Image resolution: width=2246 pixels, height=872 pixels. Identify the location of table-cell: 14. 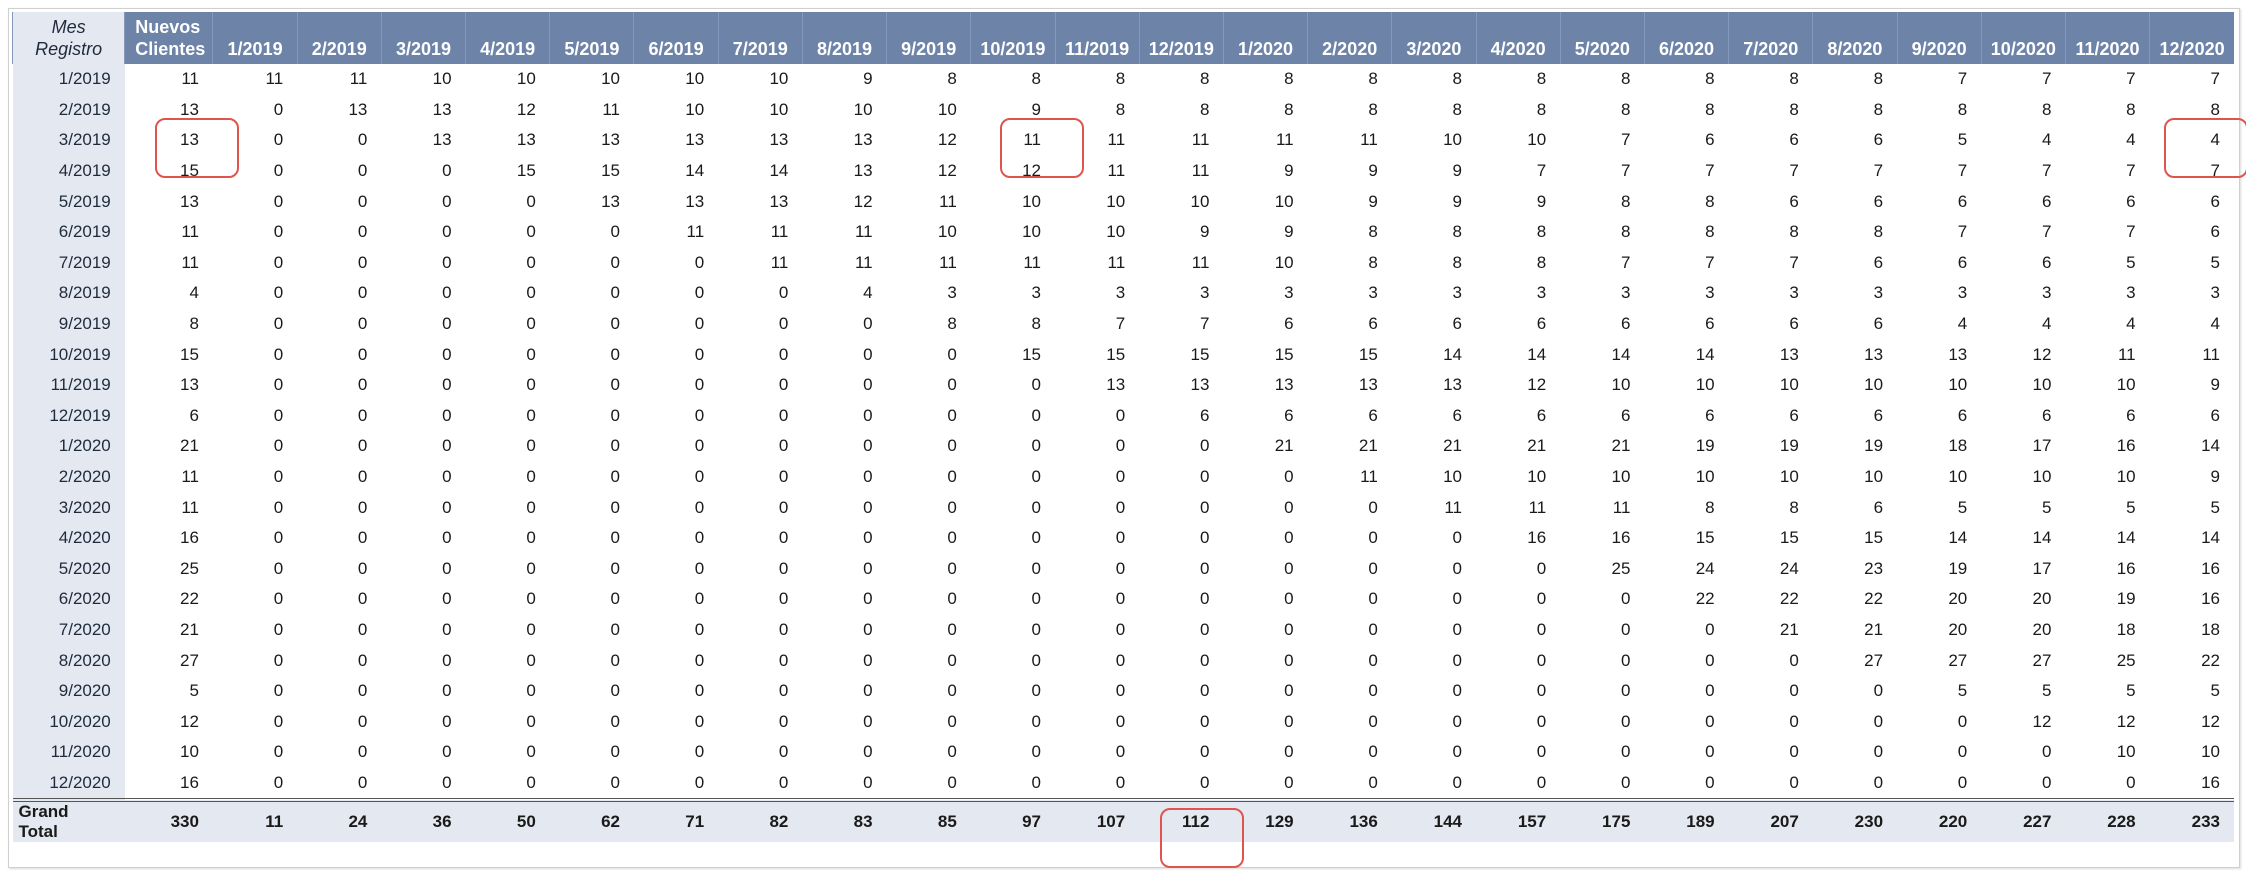
(695, 171).